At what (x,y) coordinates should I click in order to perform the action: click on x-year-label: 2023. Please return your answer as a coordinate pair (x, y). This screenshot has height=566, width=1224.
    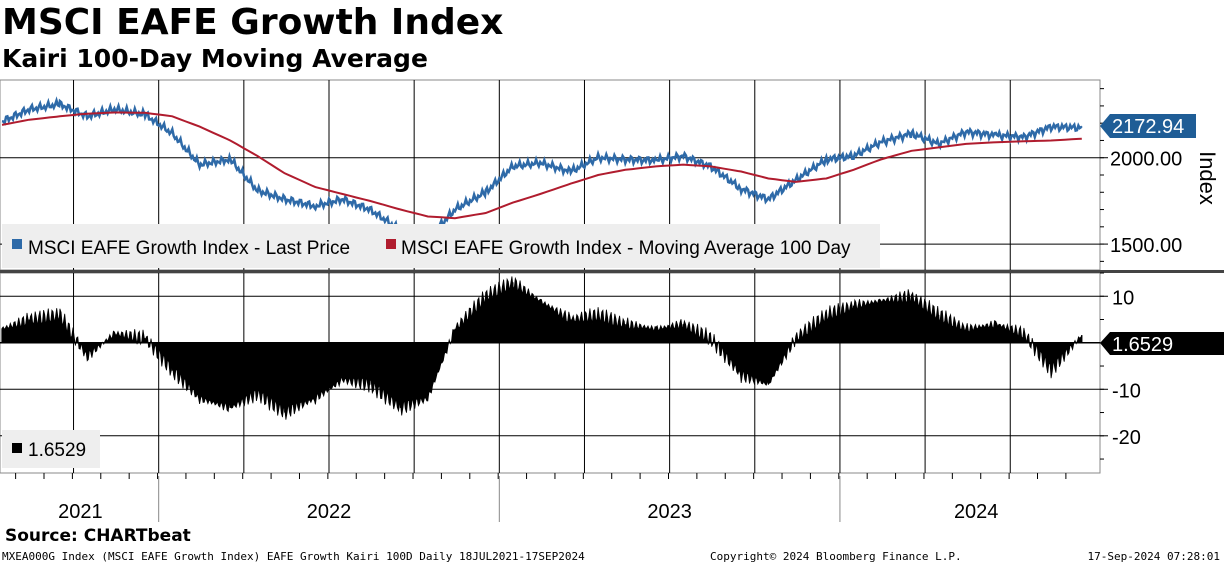
    Looking at the image, I should click on (669, 512).